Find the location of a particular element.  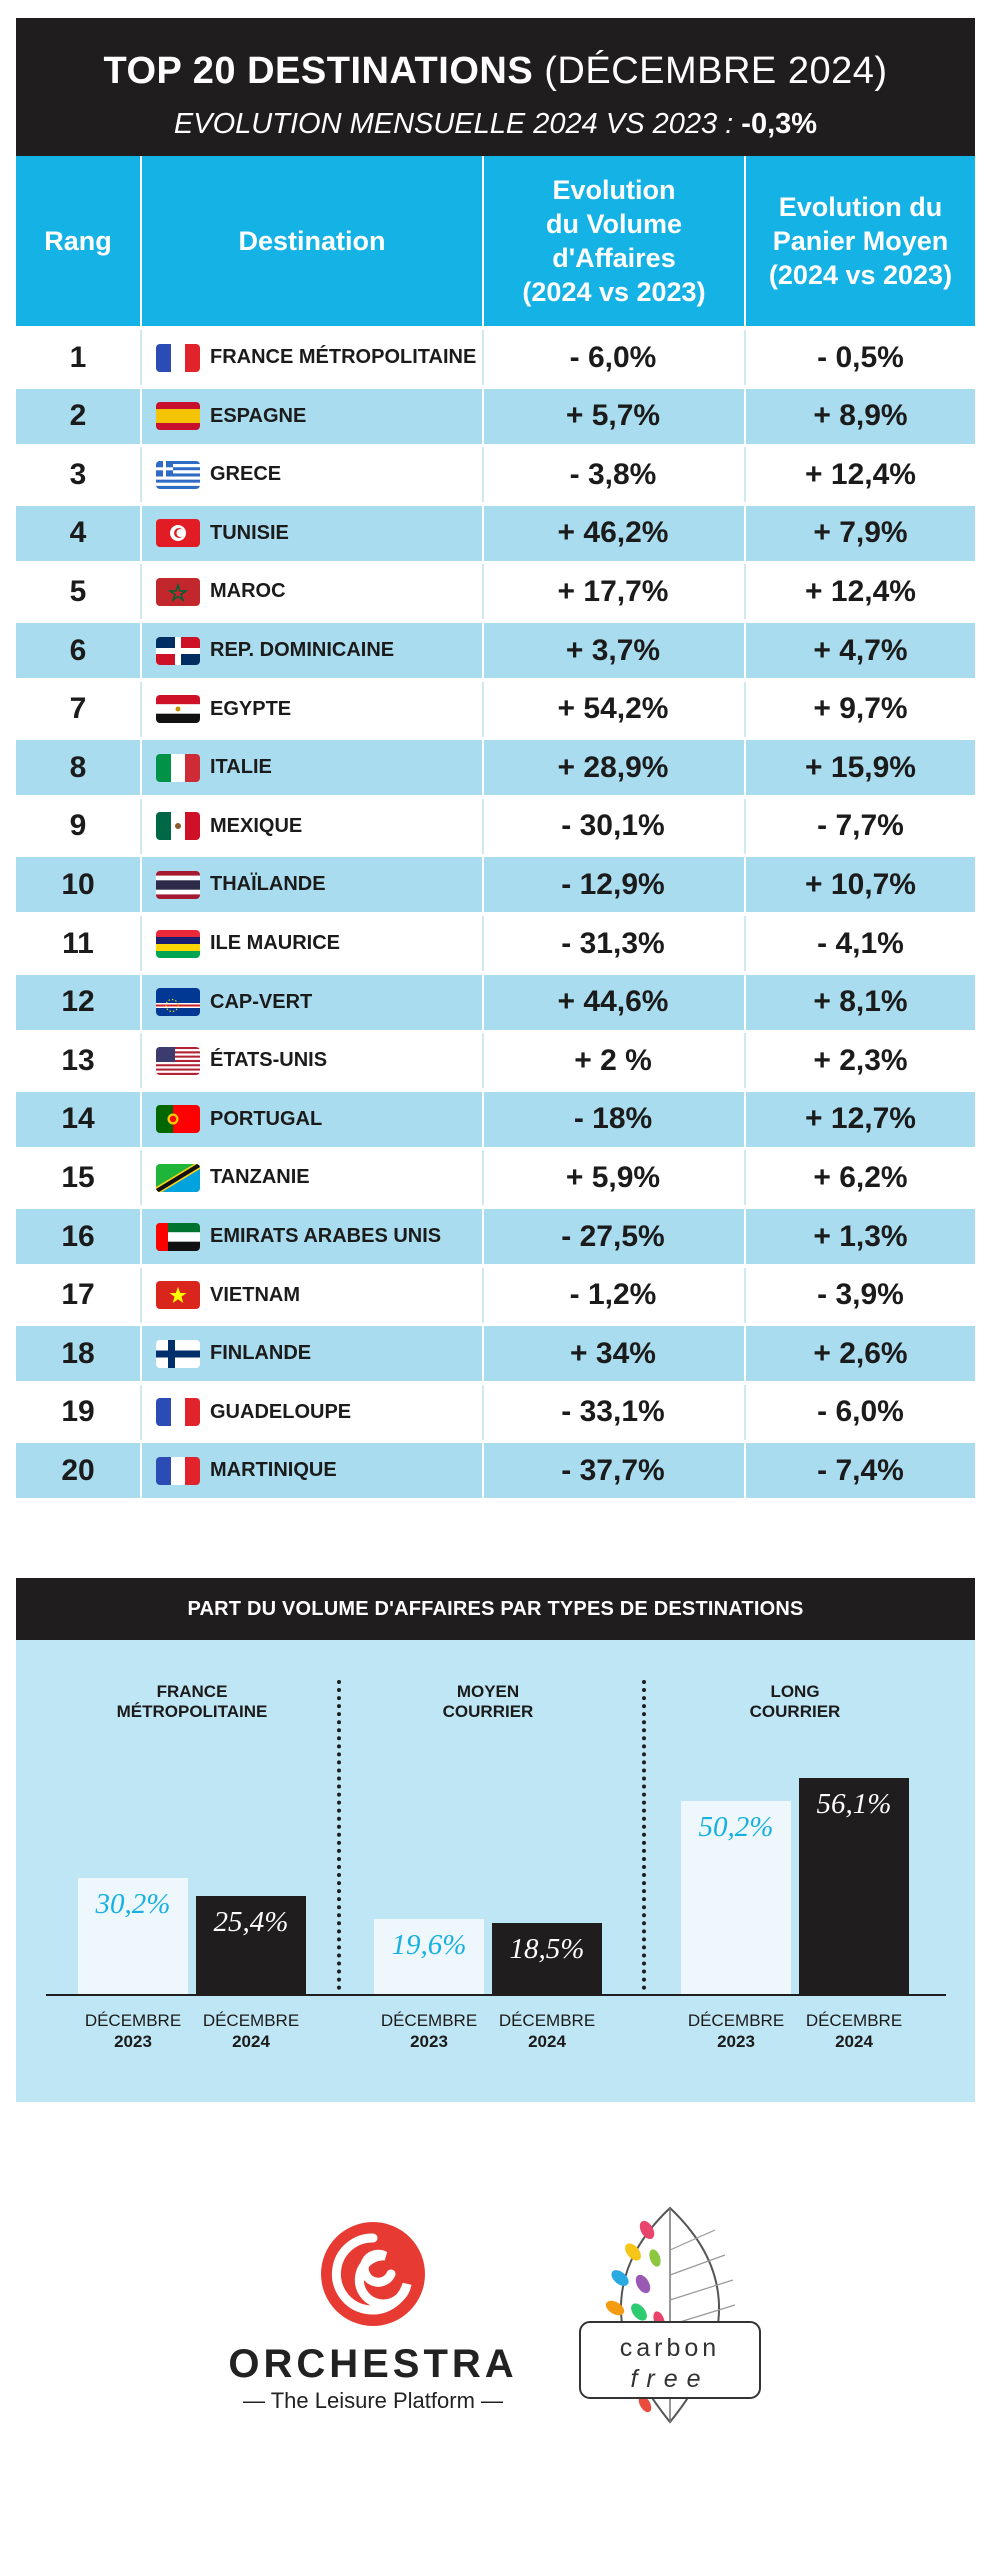

orchestra-wordmark: ORCHESTRA is located at coordinates (373, 2364).